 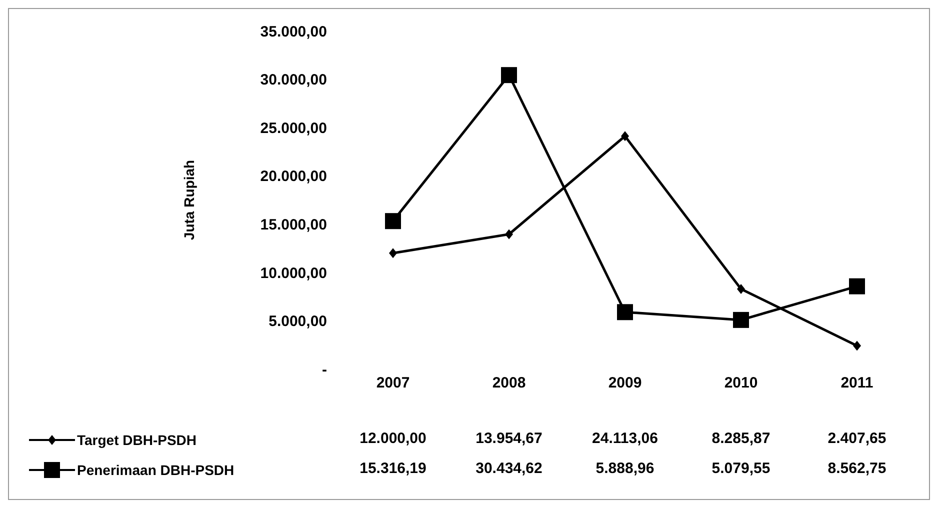 I want to click on data-label: 8.285,87, so click(x=741, y=438).